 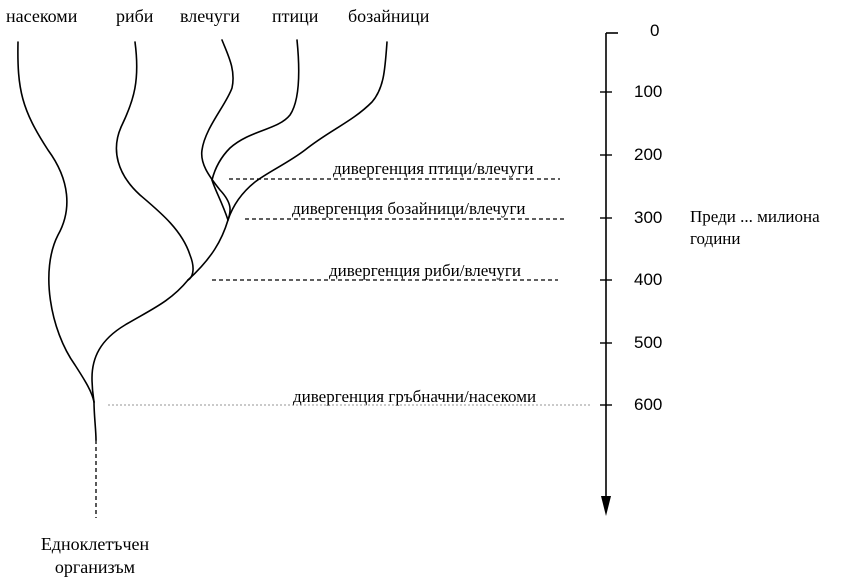 I want to click on divergence-label-birds-reptiles: дивергенция птици/влечуги, so click(x=433, y=168).